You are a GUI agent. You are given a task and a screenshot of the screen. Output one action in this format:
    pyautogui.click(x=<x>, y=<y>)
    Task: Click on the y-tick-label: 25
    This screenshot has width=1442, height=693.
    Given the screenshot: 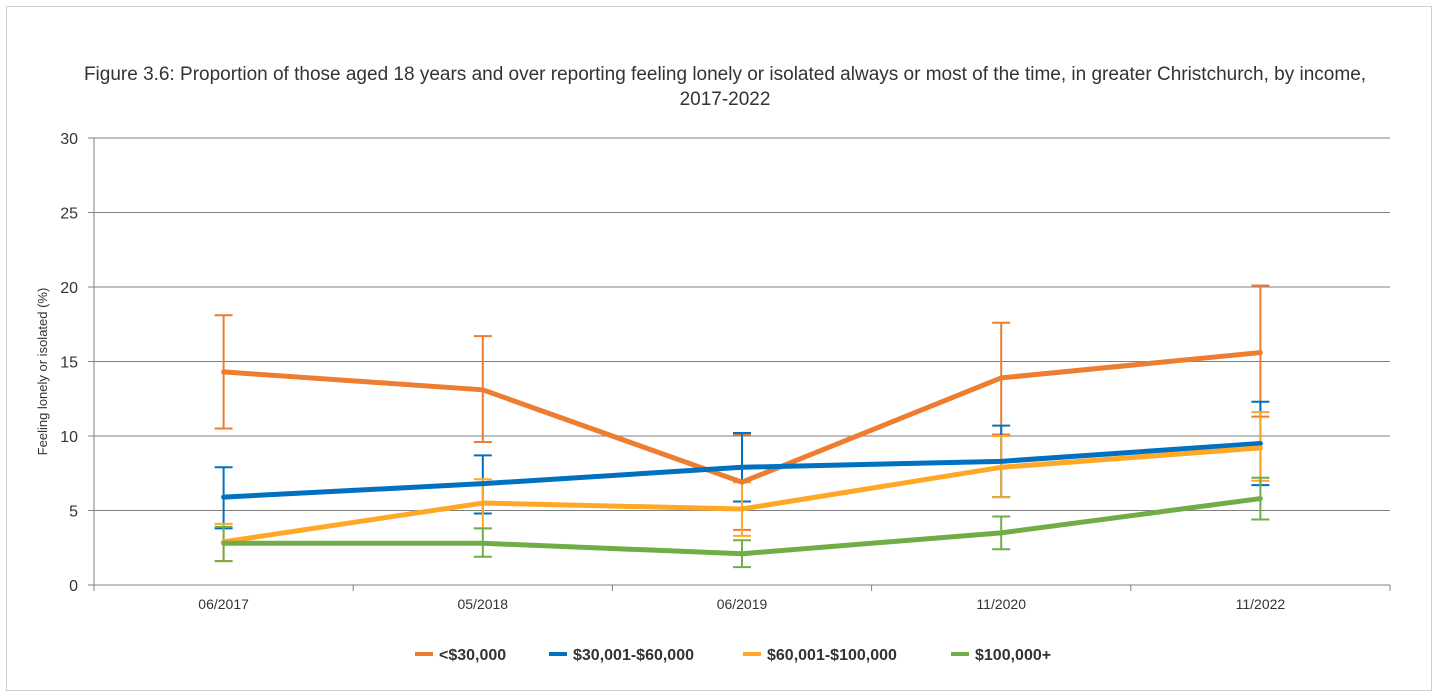 What is the action you would take?
    pyautogui.click(x=69, y=214)
    